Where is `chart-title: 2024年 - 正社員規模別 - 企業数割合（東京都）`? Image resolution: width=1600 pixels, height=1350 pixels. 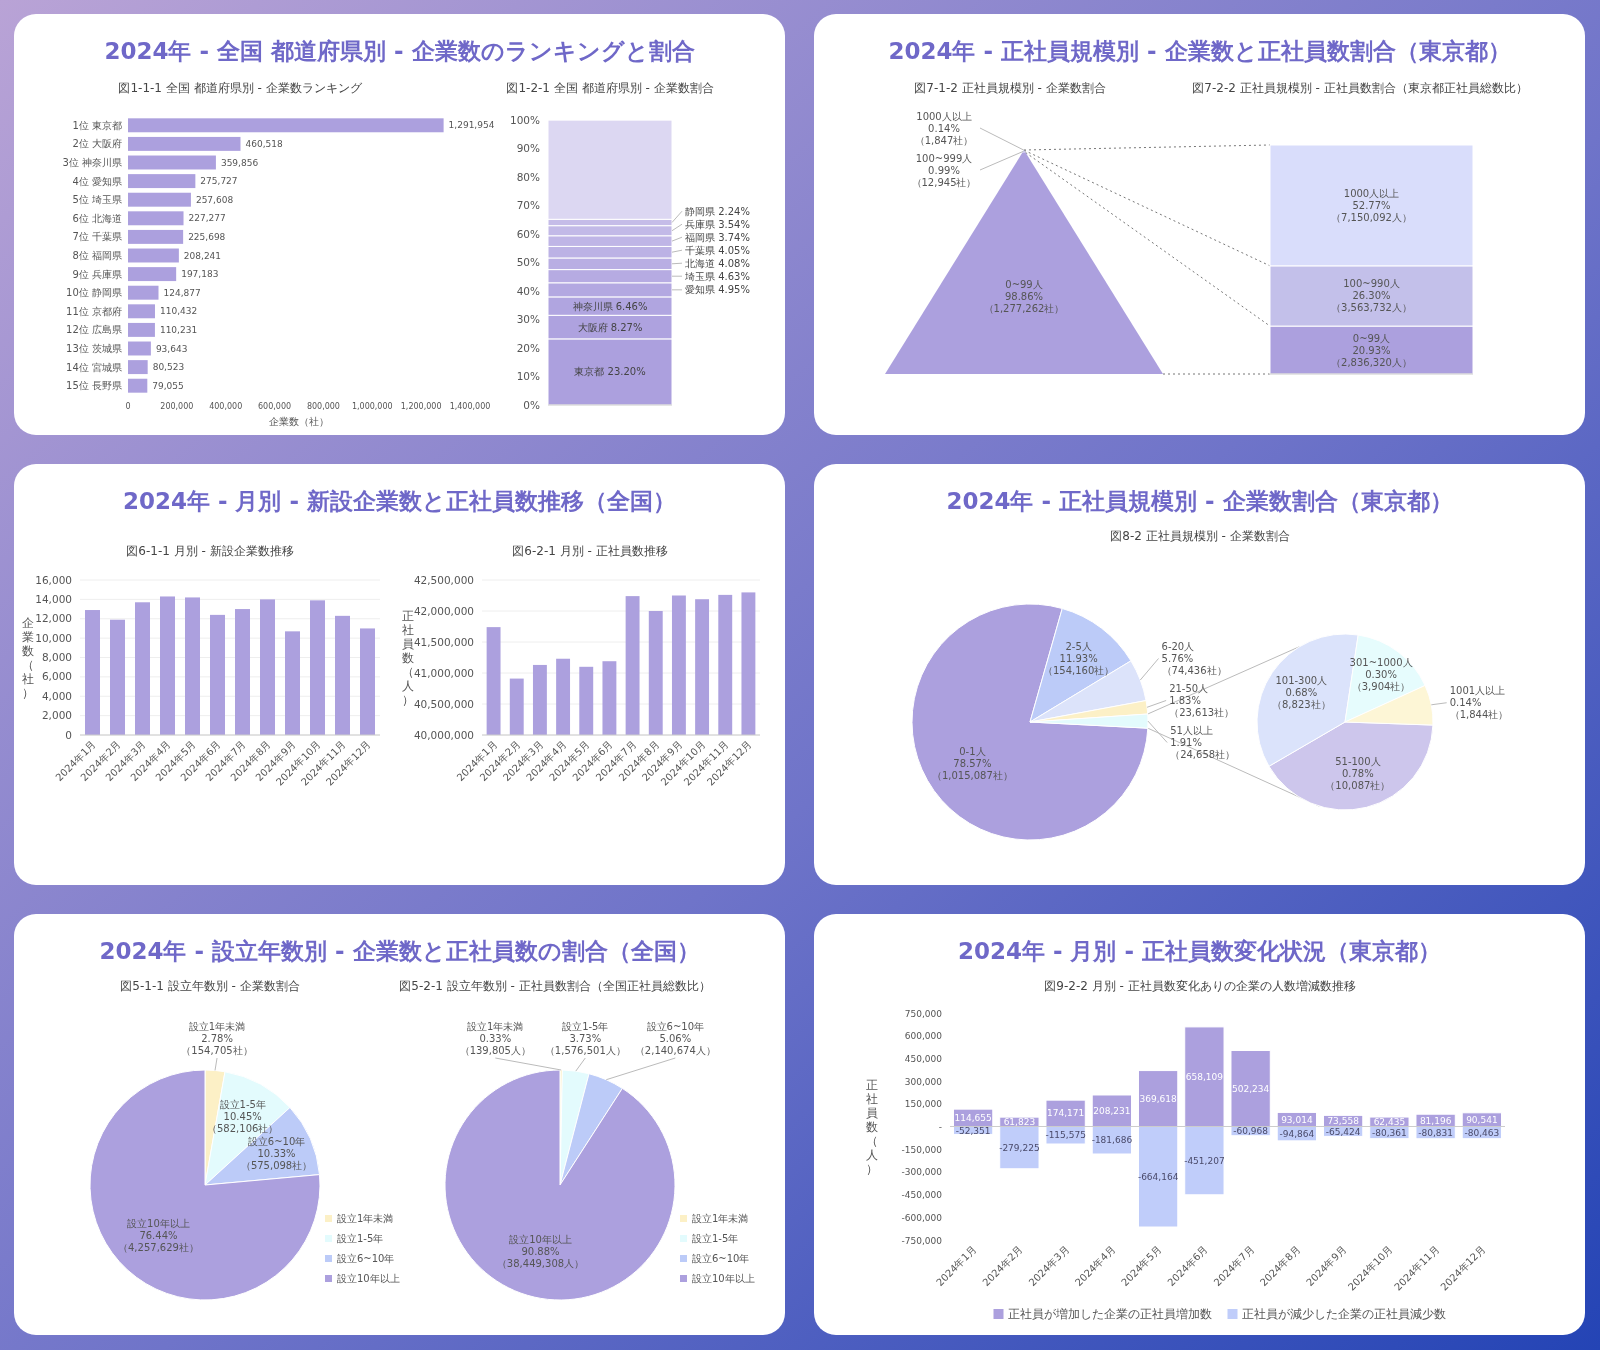
chart-title: 2024年 - 正社員規模別 - 企業数割合（東京都） is located at coordinates (1199, 501).